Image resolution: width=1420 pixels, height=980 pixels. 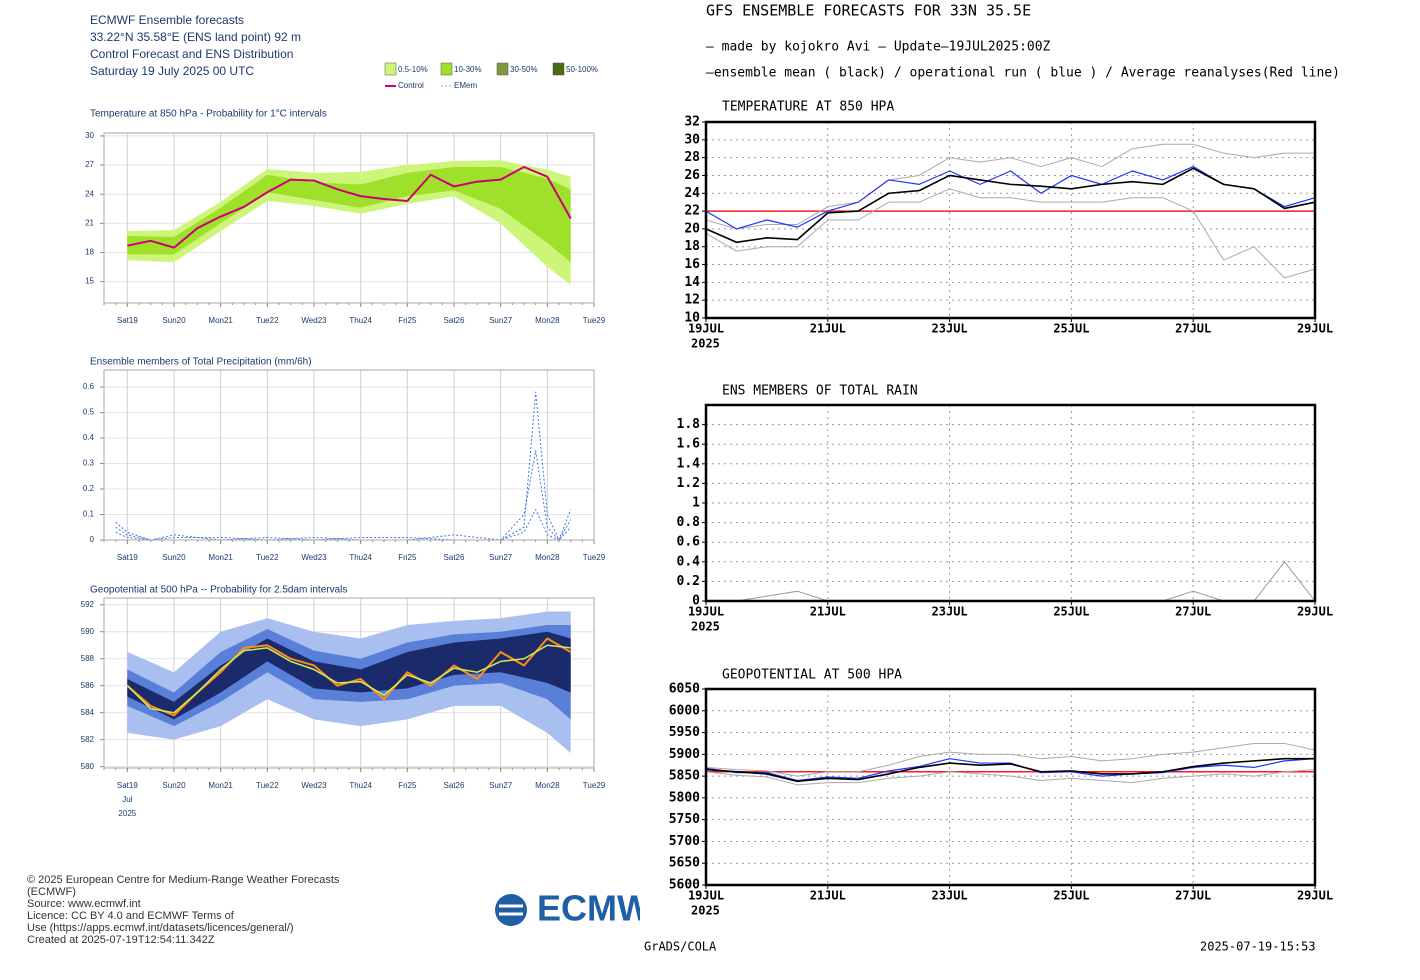 What do you see at coordinates (689, 424) in the screenshot?
I see `y-tick-label: 1.8` at bounding box center [689, 424].